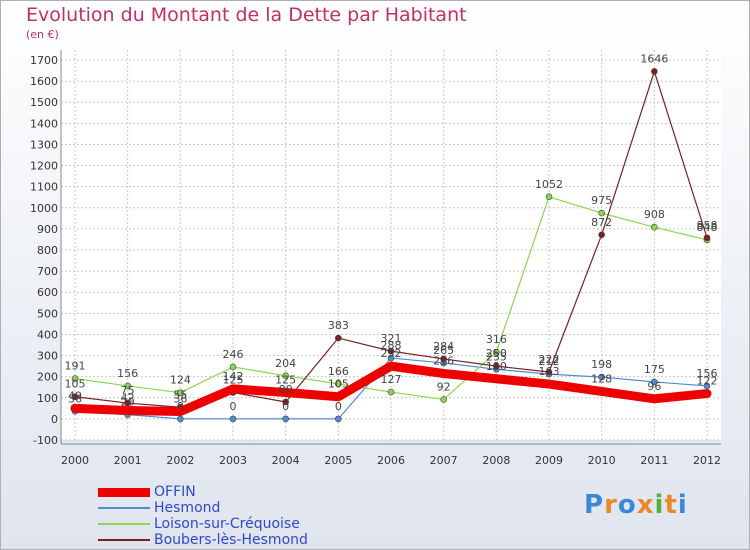 Image resolution: width=750 pixels, height=550 pixels. Describe the element at coordinates (203, 524) in the screenshot. I see `legend-item: Loison-sur-Créquoise` at that location.